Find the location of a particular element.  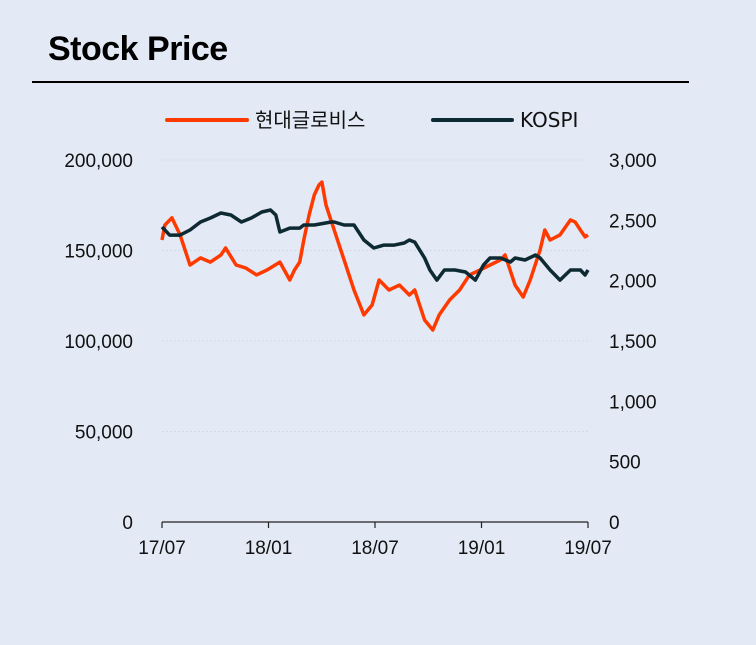

right-axis-tick-label: 500 is located at coordinates (625, 463).